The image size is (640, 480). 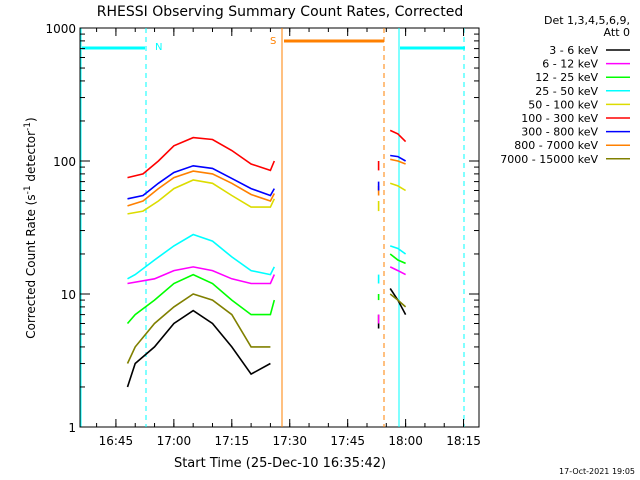 I want to click on legend-label-6: 300 - 800 keV, so click(x=559, y=132).